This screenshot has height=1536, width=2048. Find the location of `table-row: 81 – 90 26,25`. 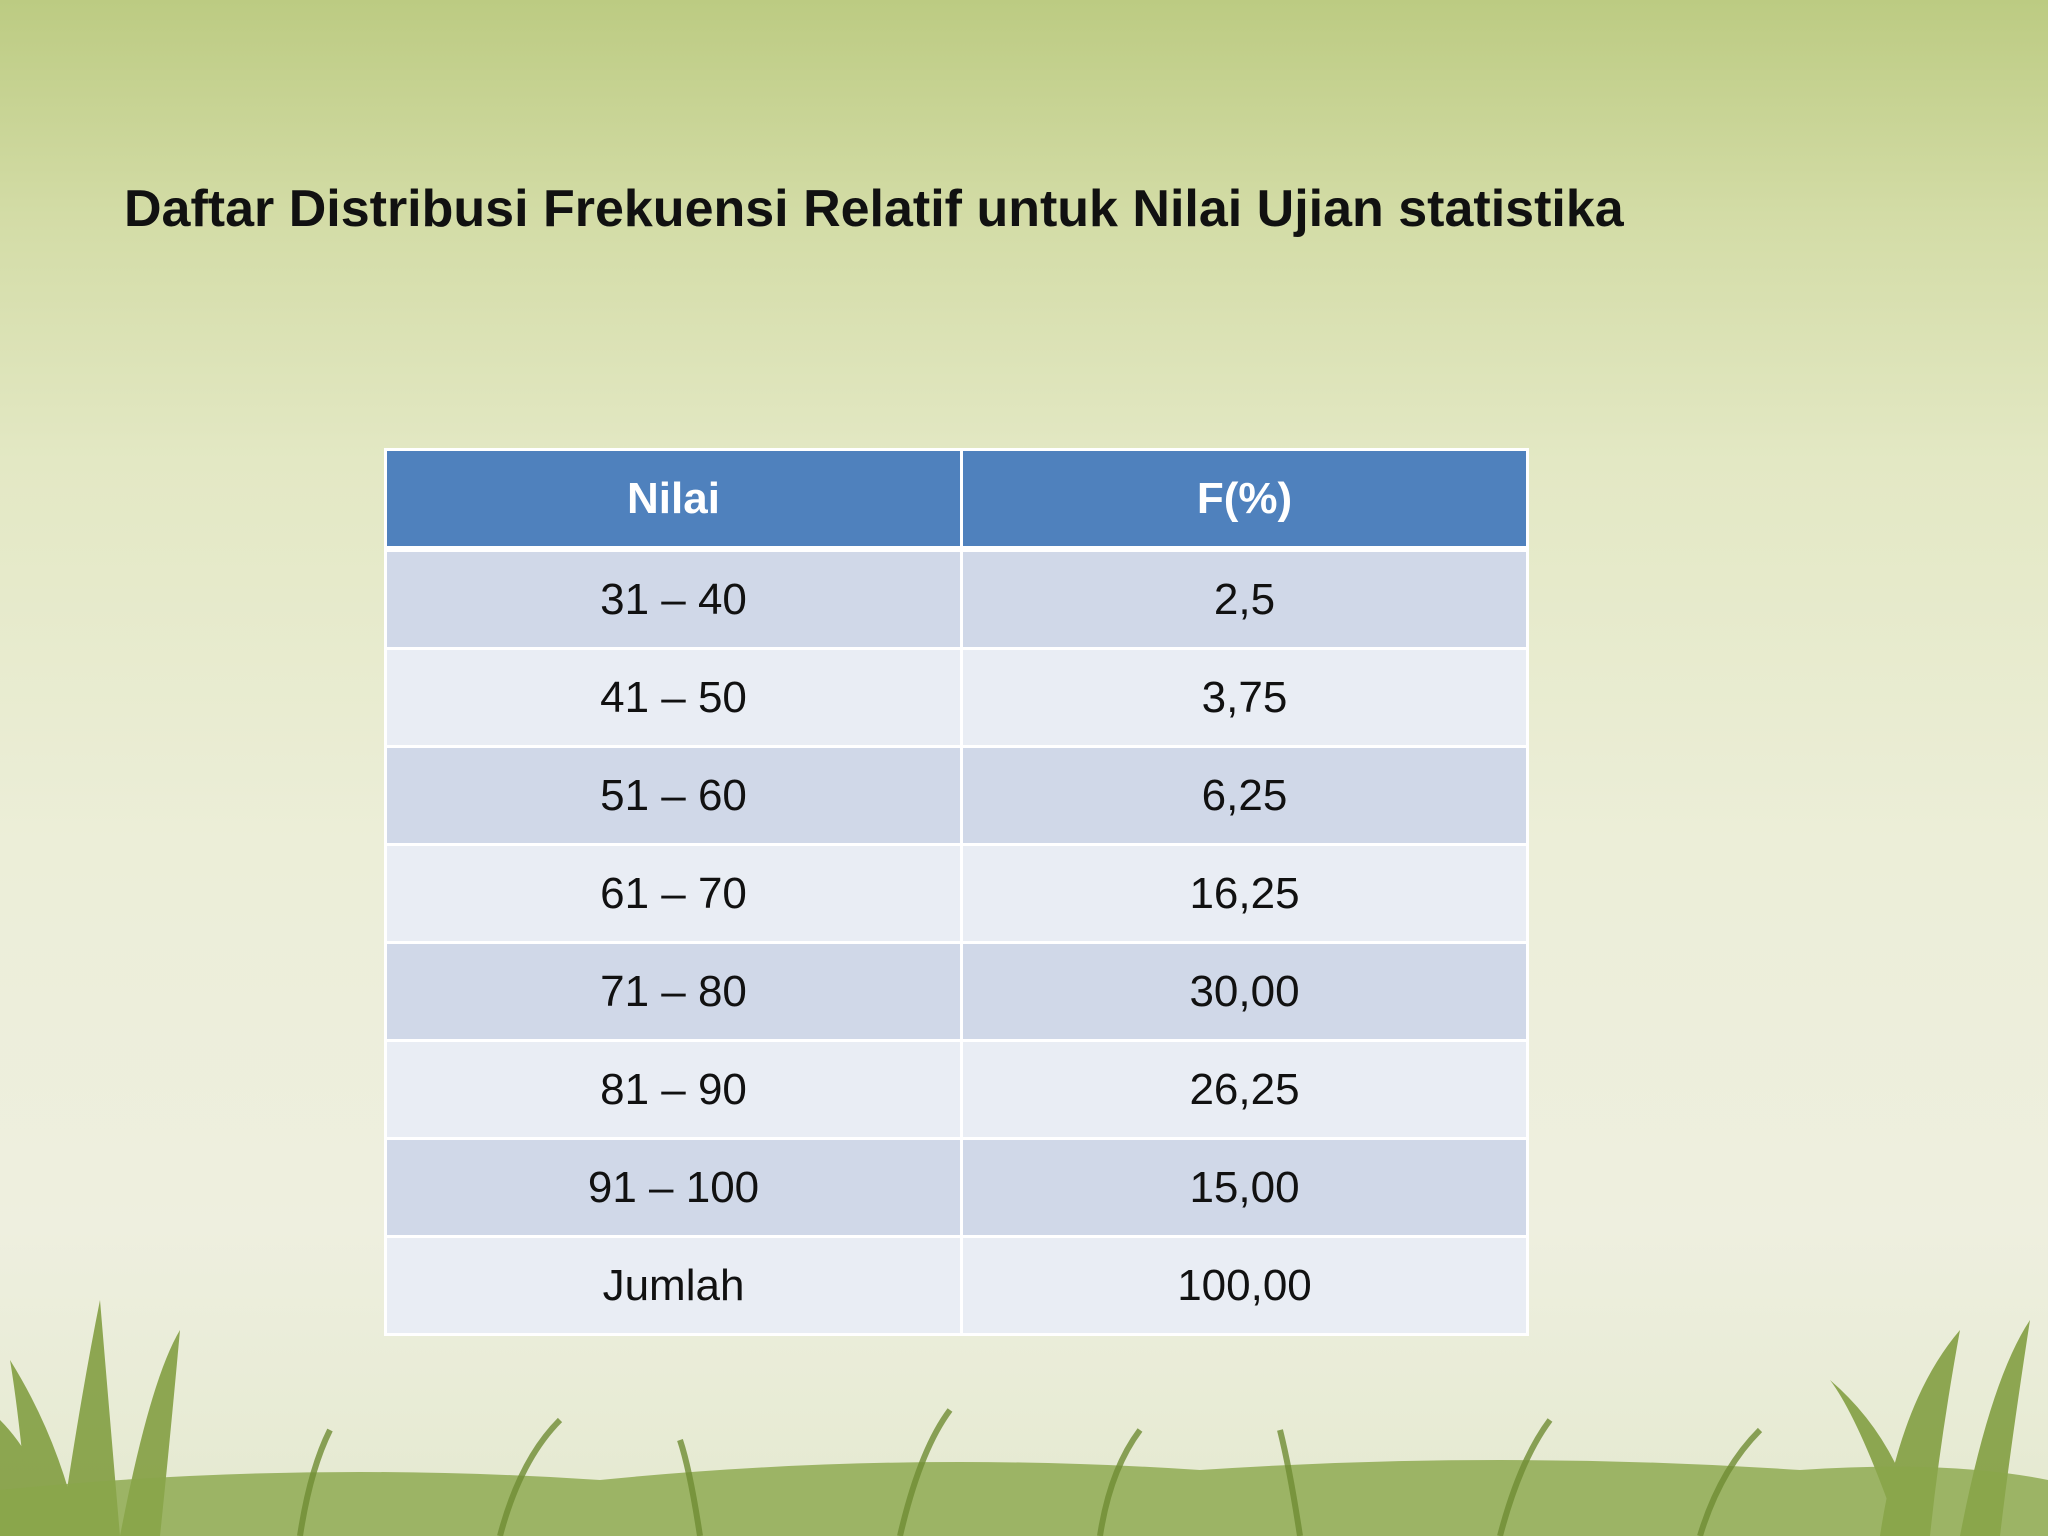

table-row: 81 – 90 26,25 is located at coordinates (956, 1089).